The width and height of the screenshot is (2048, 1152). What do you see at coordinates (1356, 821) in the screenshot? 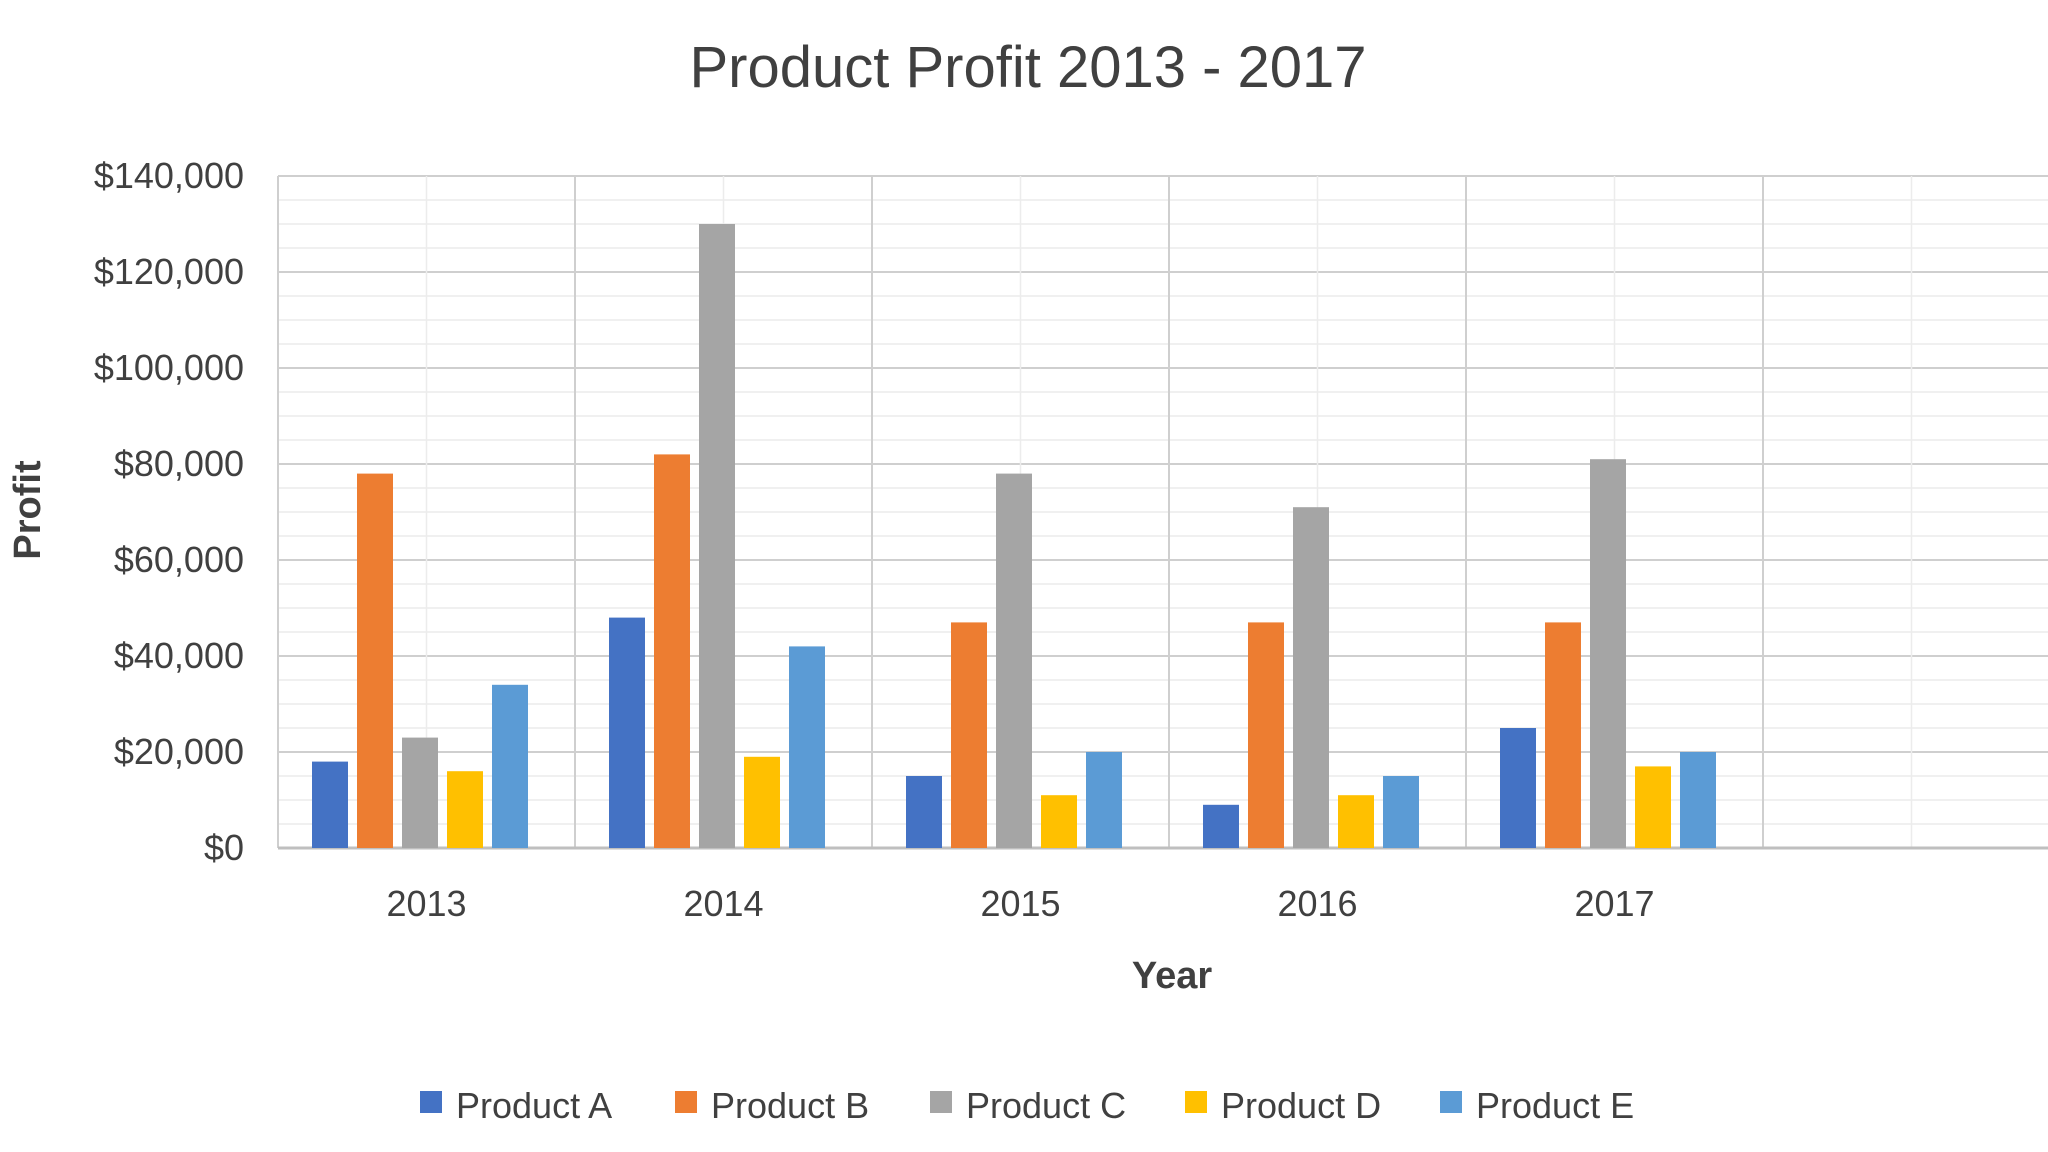
I see `bar-product-d-2016` at bounding box center [1356, 821].